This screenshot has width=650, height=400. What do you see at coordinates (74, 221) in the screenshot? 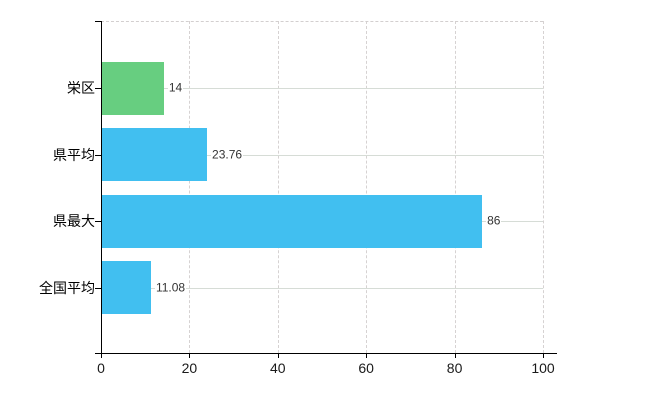
I see `category-label: 県最大` at bounding box center [74, 221].